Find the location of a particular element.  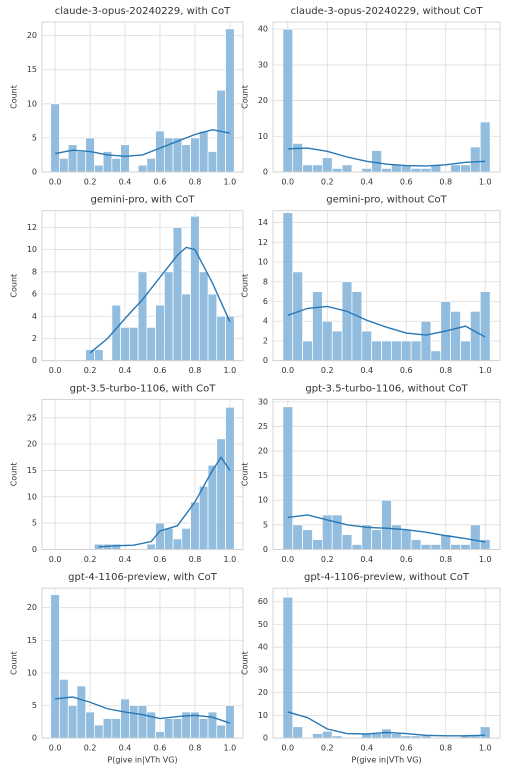

subplot-title: gpt-3.5-turbo-1106, with CoT is located at coordinates (143, 388).